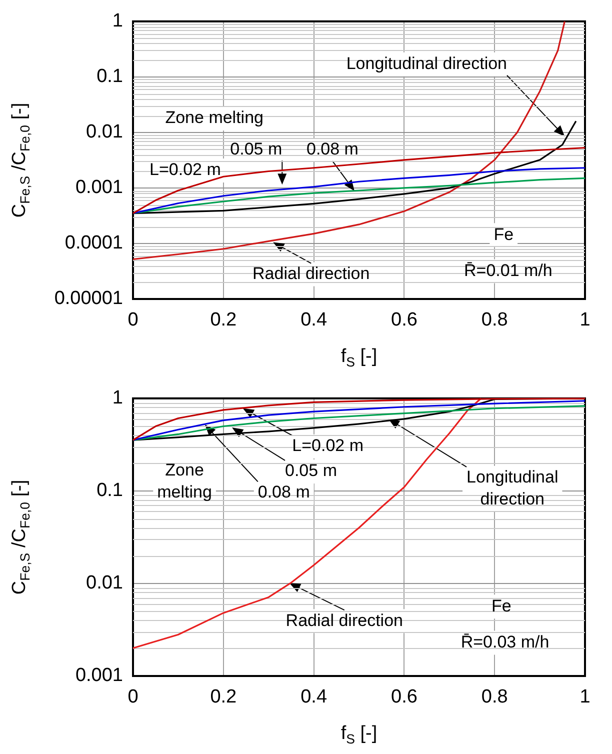 This screenshot has height=754, width=612. What do you see at coordinates (505, 642) in the screenshot?
I see `annotation: R̄=0.03 m/h` at bounding box center [505, 642].